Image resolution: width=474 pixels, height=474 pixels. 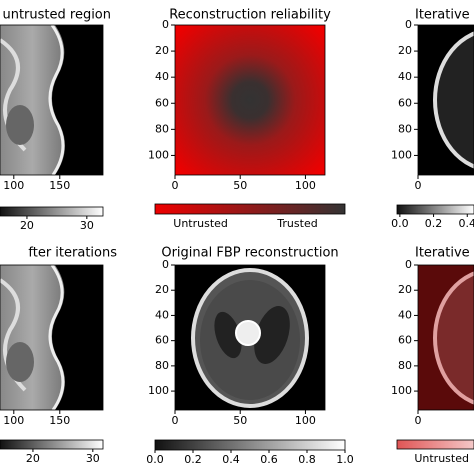 What do you see at coordinates (269, 459) in the screenshot?
I see `colorbar-tick-label: 0.6` at bounding box center [269, 459].